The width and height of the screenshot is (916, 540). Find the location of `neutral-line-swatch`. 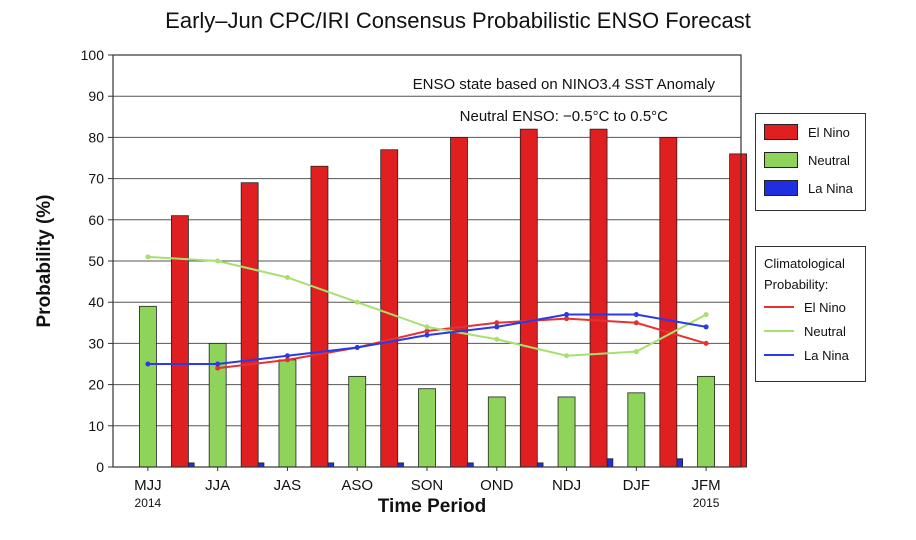

neutral-line-swatch is located at coordinates (779, 331).